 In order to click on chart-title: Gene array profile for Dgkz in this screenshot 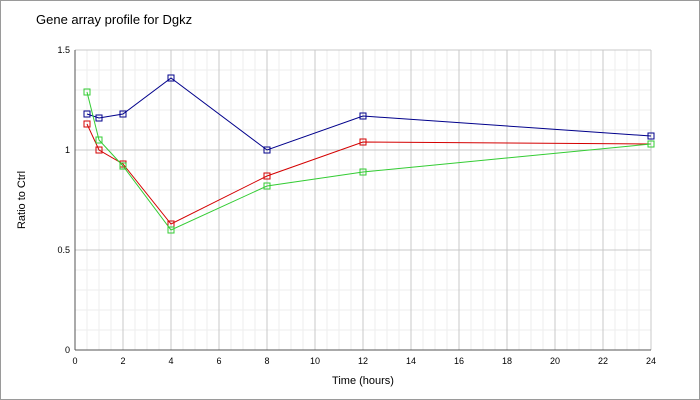, I will do `click(114, 19)`.